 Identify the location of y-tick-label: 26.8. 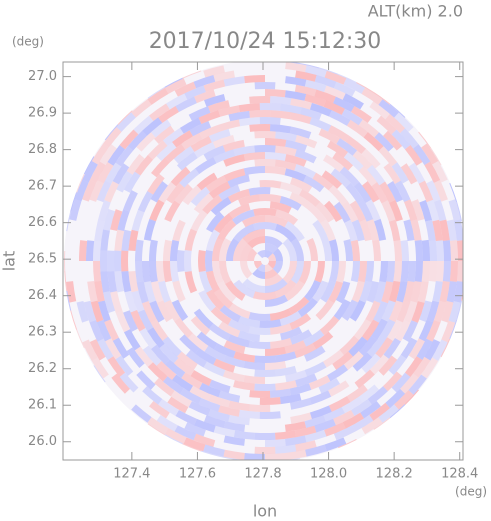
(42, 149).